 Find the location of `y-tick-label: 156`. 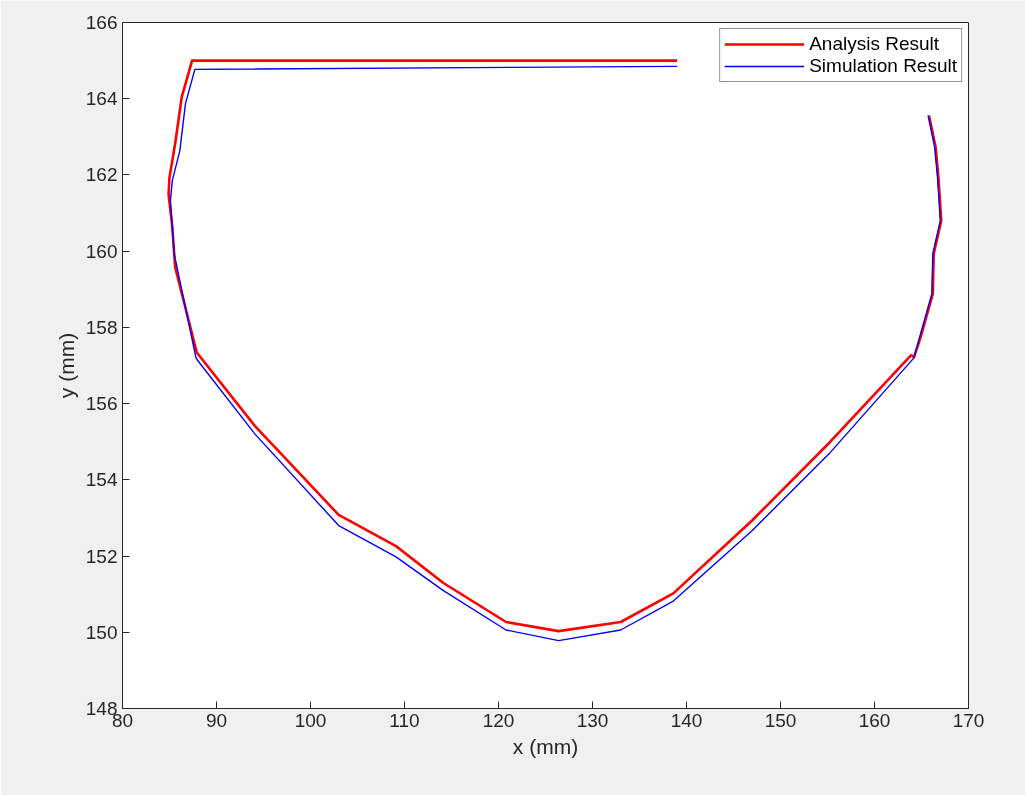

y-tick-label: 156 is located at coordinates (101, 404).